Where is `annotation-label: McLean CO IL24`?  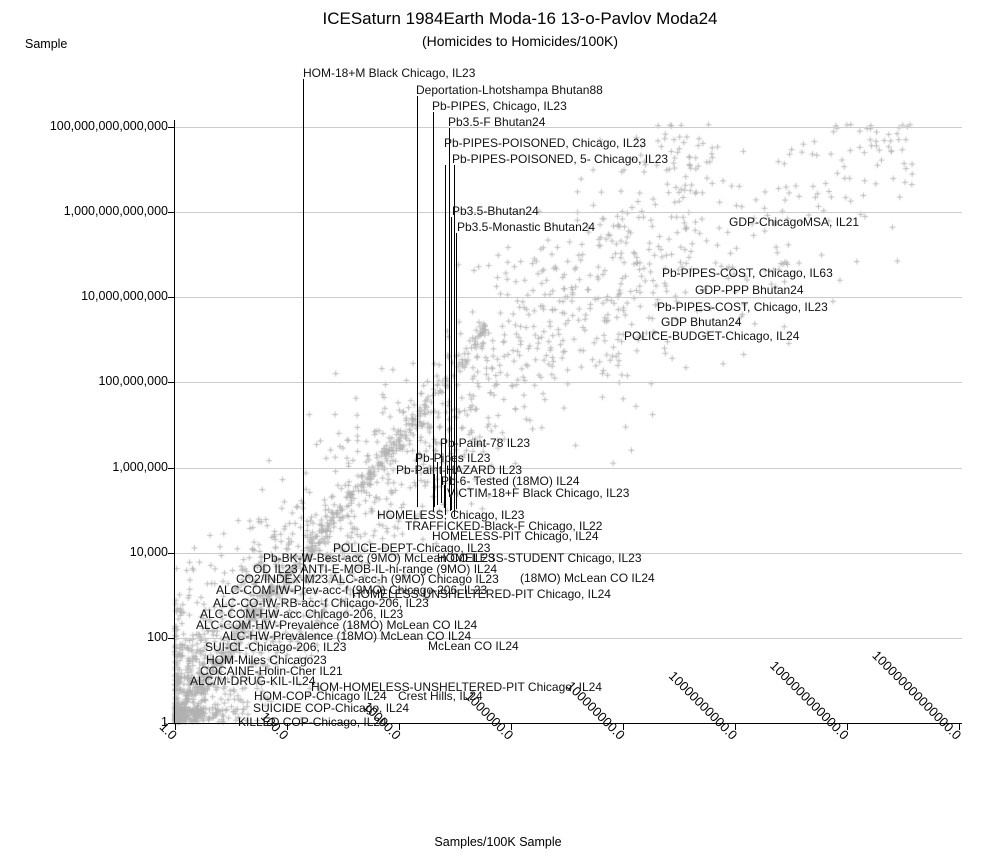
annotation-label: McLean CO IL24 is located at coordinates (473, 646).